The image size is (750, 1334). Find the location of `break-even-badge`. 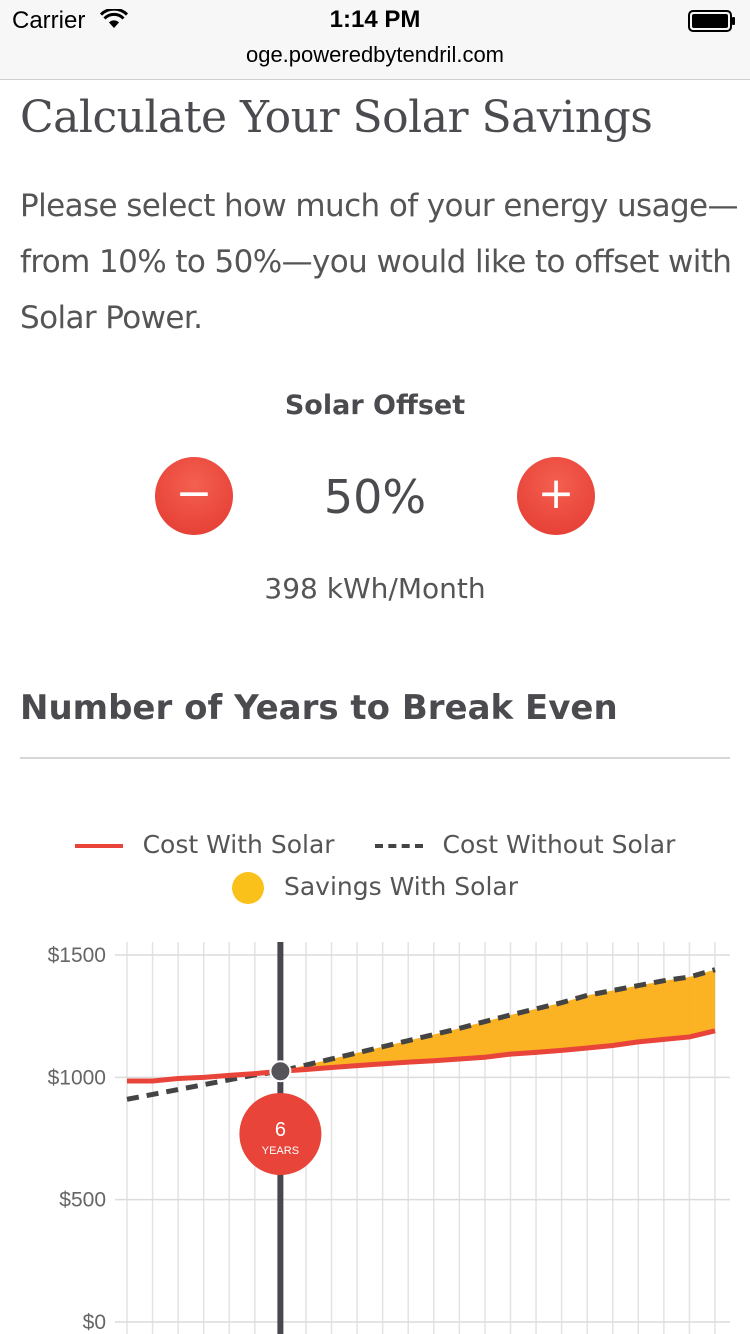

break-even-badge is located at coordinates (280, 1134).